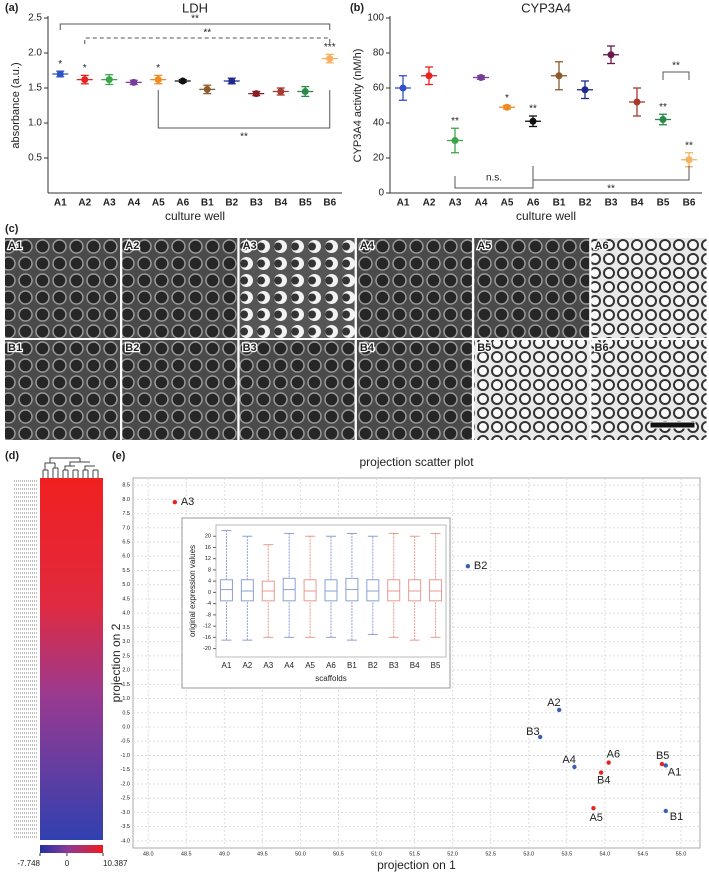  What do you see at coordinates (490, 854) in the screenshot?
I see `x-tick-label: 52.5` at bounding box center [490, 854].